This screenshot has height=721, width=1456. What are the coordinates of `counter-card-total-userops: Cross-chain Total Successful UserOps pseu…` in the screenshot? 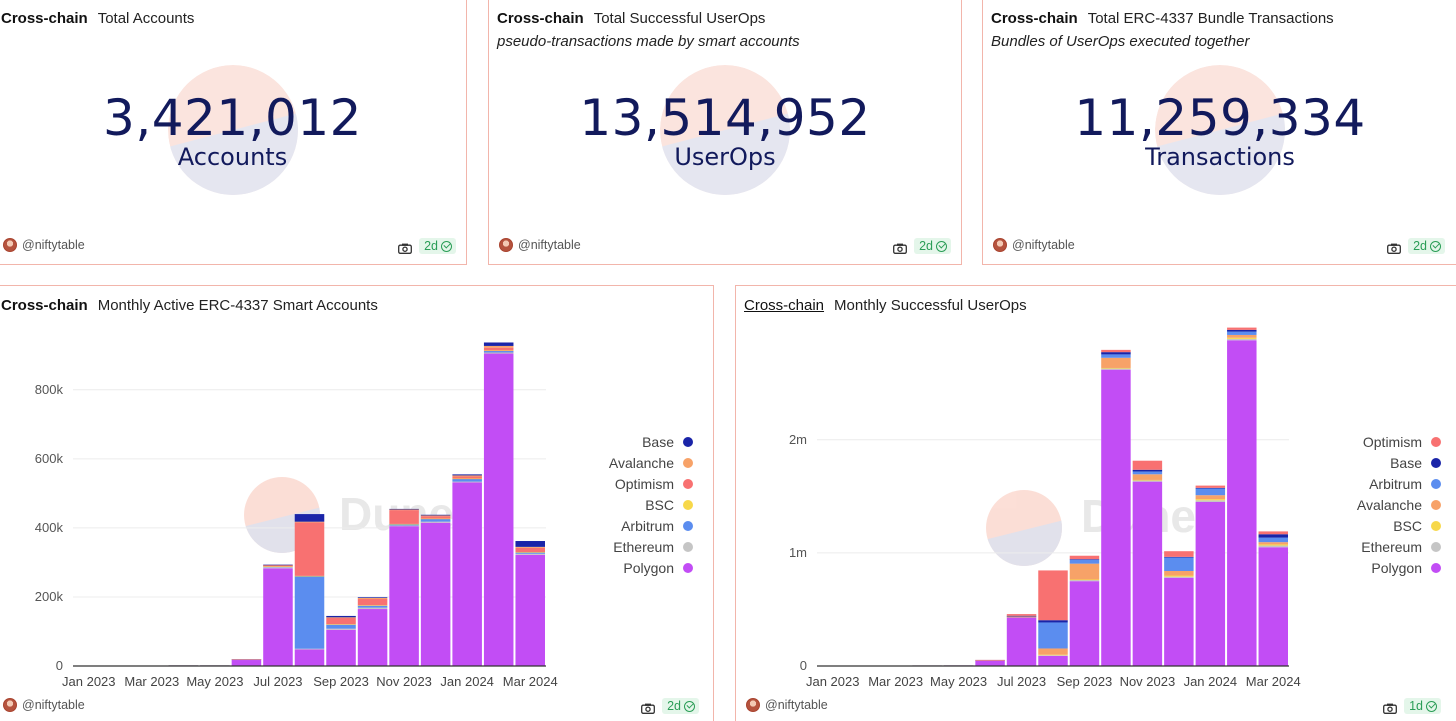 It's located at (725, 132).